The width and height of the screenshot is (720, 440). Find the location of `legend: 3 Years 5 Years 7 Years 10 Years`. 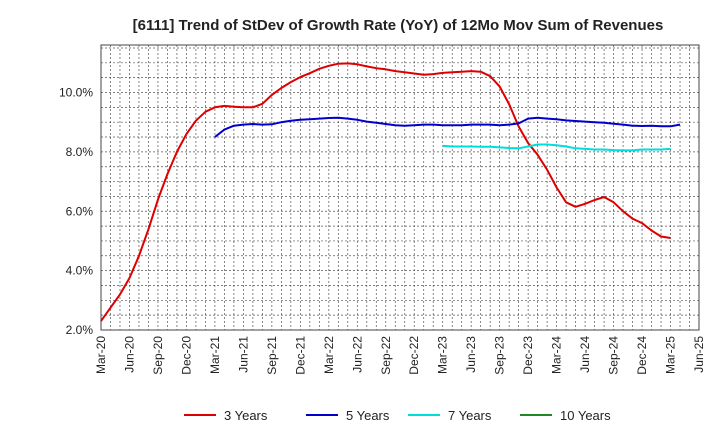

legend: 3 Years 5 Years 7 Years 10 Years is located at coordinates (397, 415).